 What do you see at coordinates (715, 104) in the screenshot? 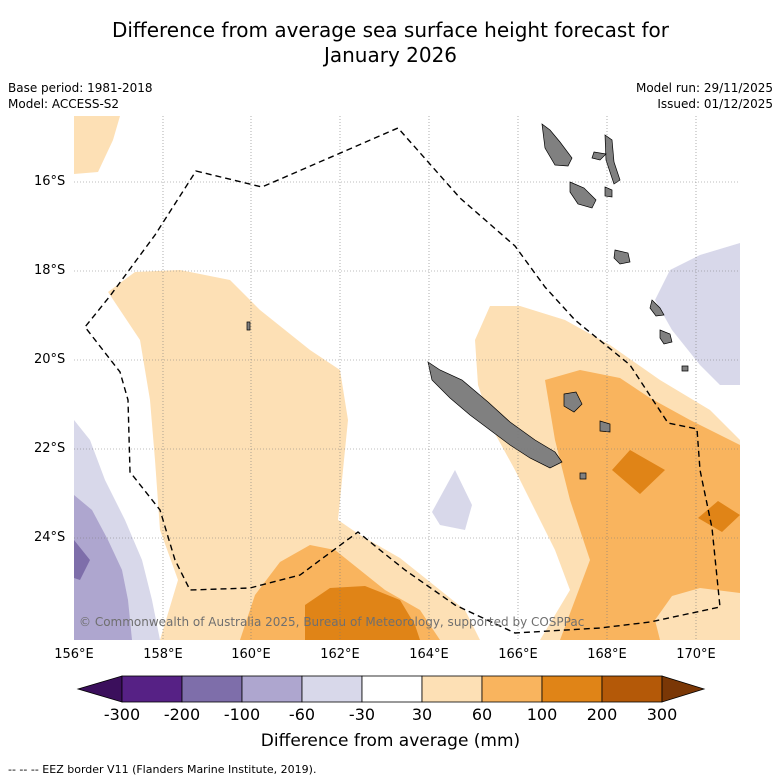
I see `issued-date: Issued: 01/12/2025` at bounding box center [715, 104].